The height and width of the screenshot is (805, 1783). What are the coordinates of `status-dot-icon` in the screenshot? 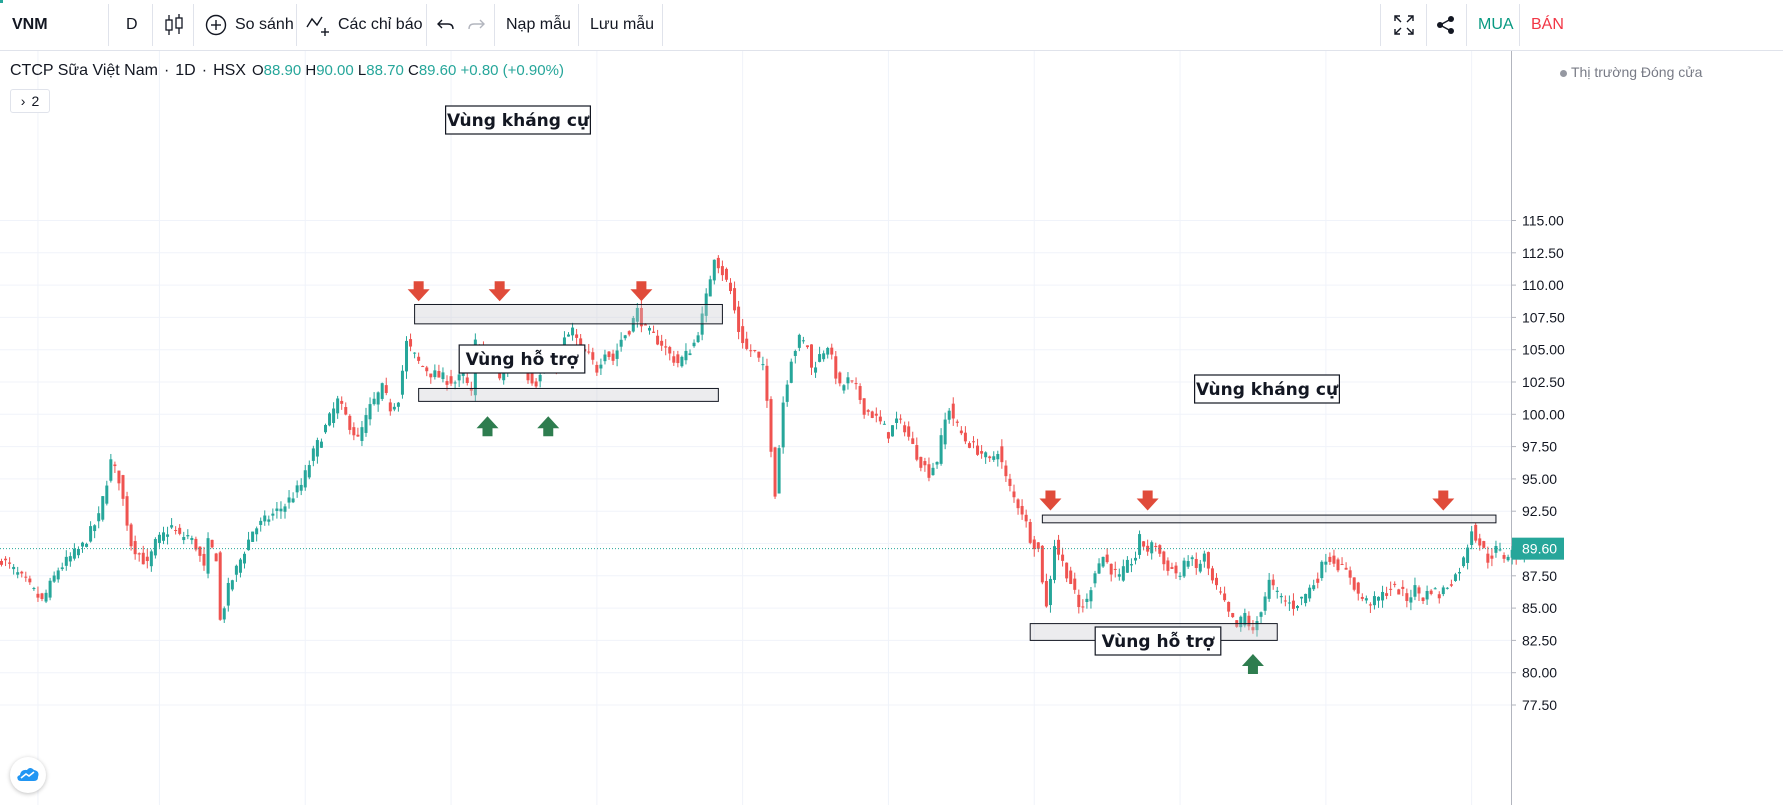 It's located at (1563, 73).